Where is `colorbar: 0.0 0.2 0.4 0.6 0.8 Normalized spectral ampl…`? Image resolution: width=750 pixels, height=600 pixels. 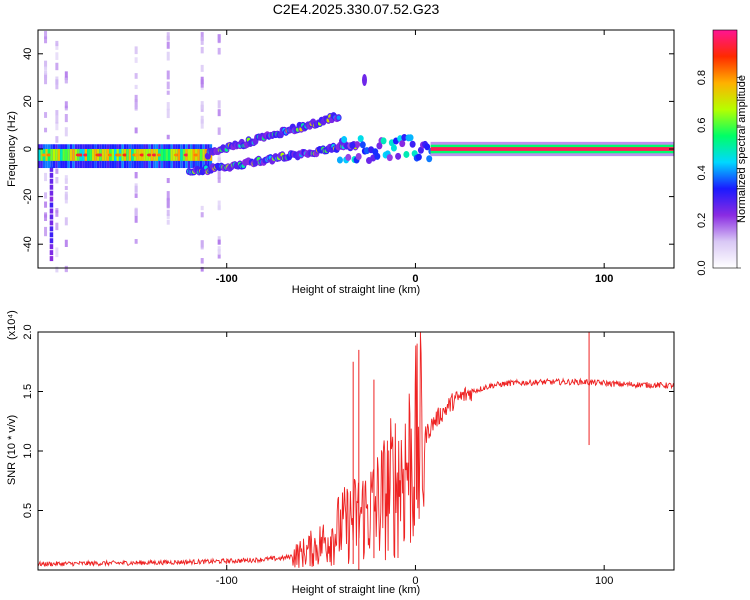 colorbar: 0.0 0.2 0.4 0.6 0.8 Normalized spectral ampl… is located at coordinates (722, 152).